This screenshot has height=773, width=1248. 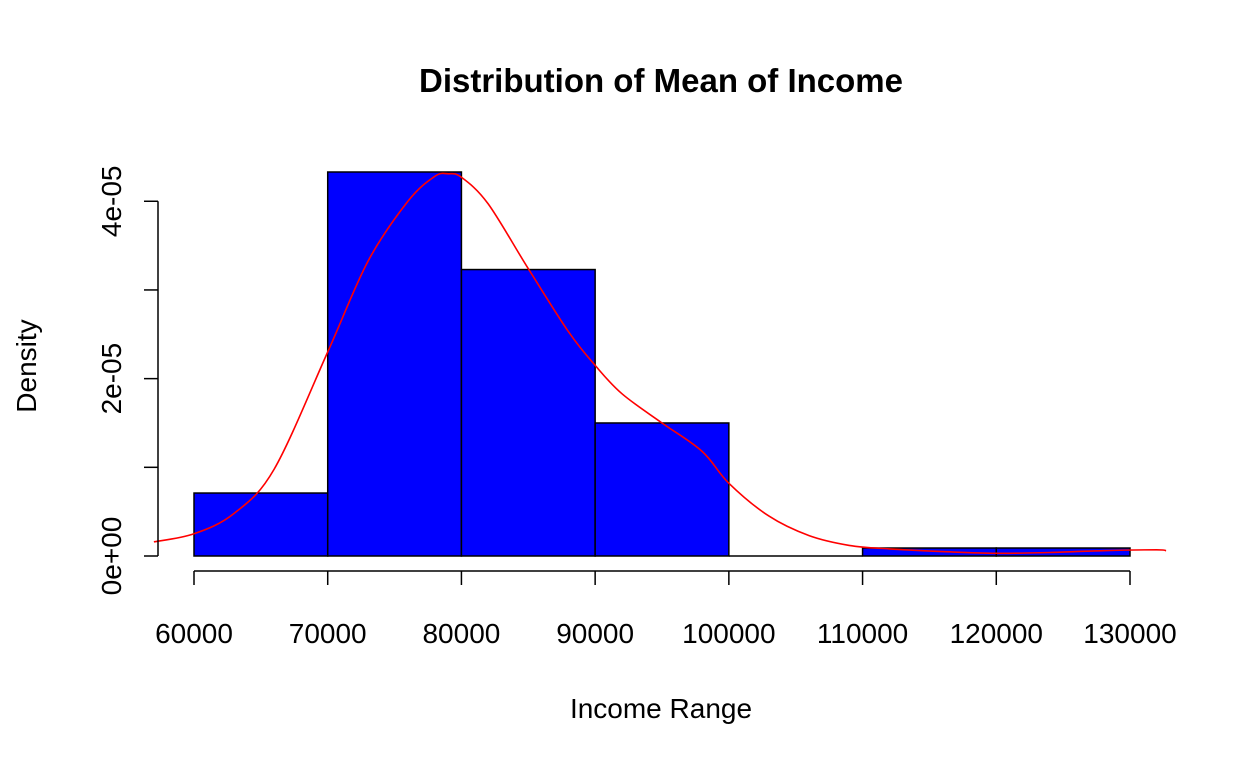 What do you see at coordinates (194, 633) in the screenshot?
I see `x-tick-label: 60000` at bounding box center [194, 633].